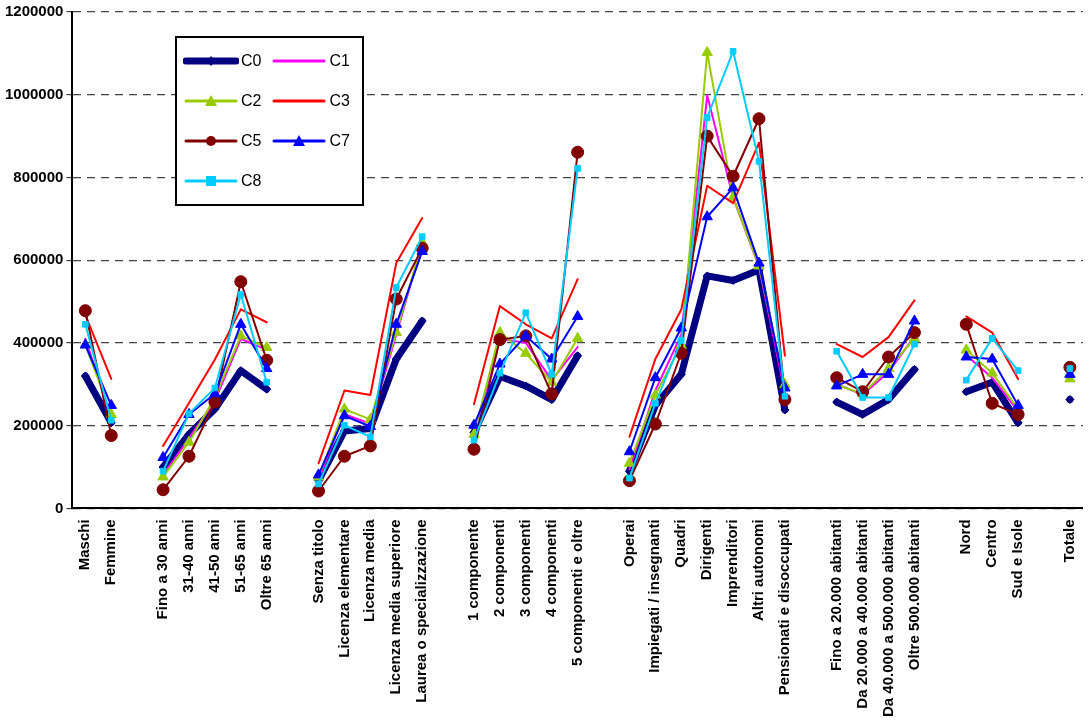 The width and height of the screenshot is (1091, 720). I want to click on x-tick-label: Imprenditori, so click(732, 563).